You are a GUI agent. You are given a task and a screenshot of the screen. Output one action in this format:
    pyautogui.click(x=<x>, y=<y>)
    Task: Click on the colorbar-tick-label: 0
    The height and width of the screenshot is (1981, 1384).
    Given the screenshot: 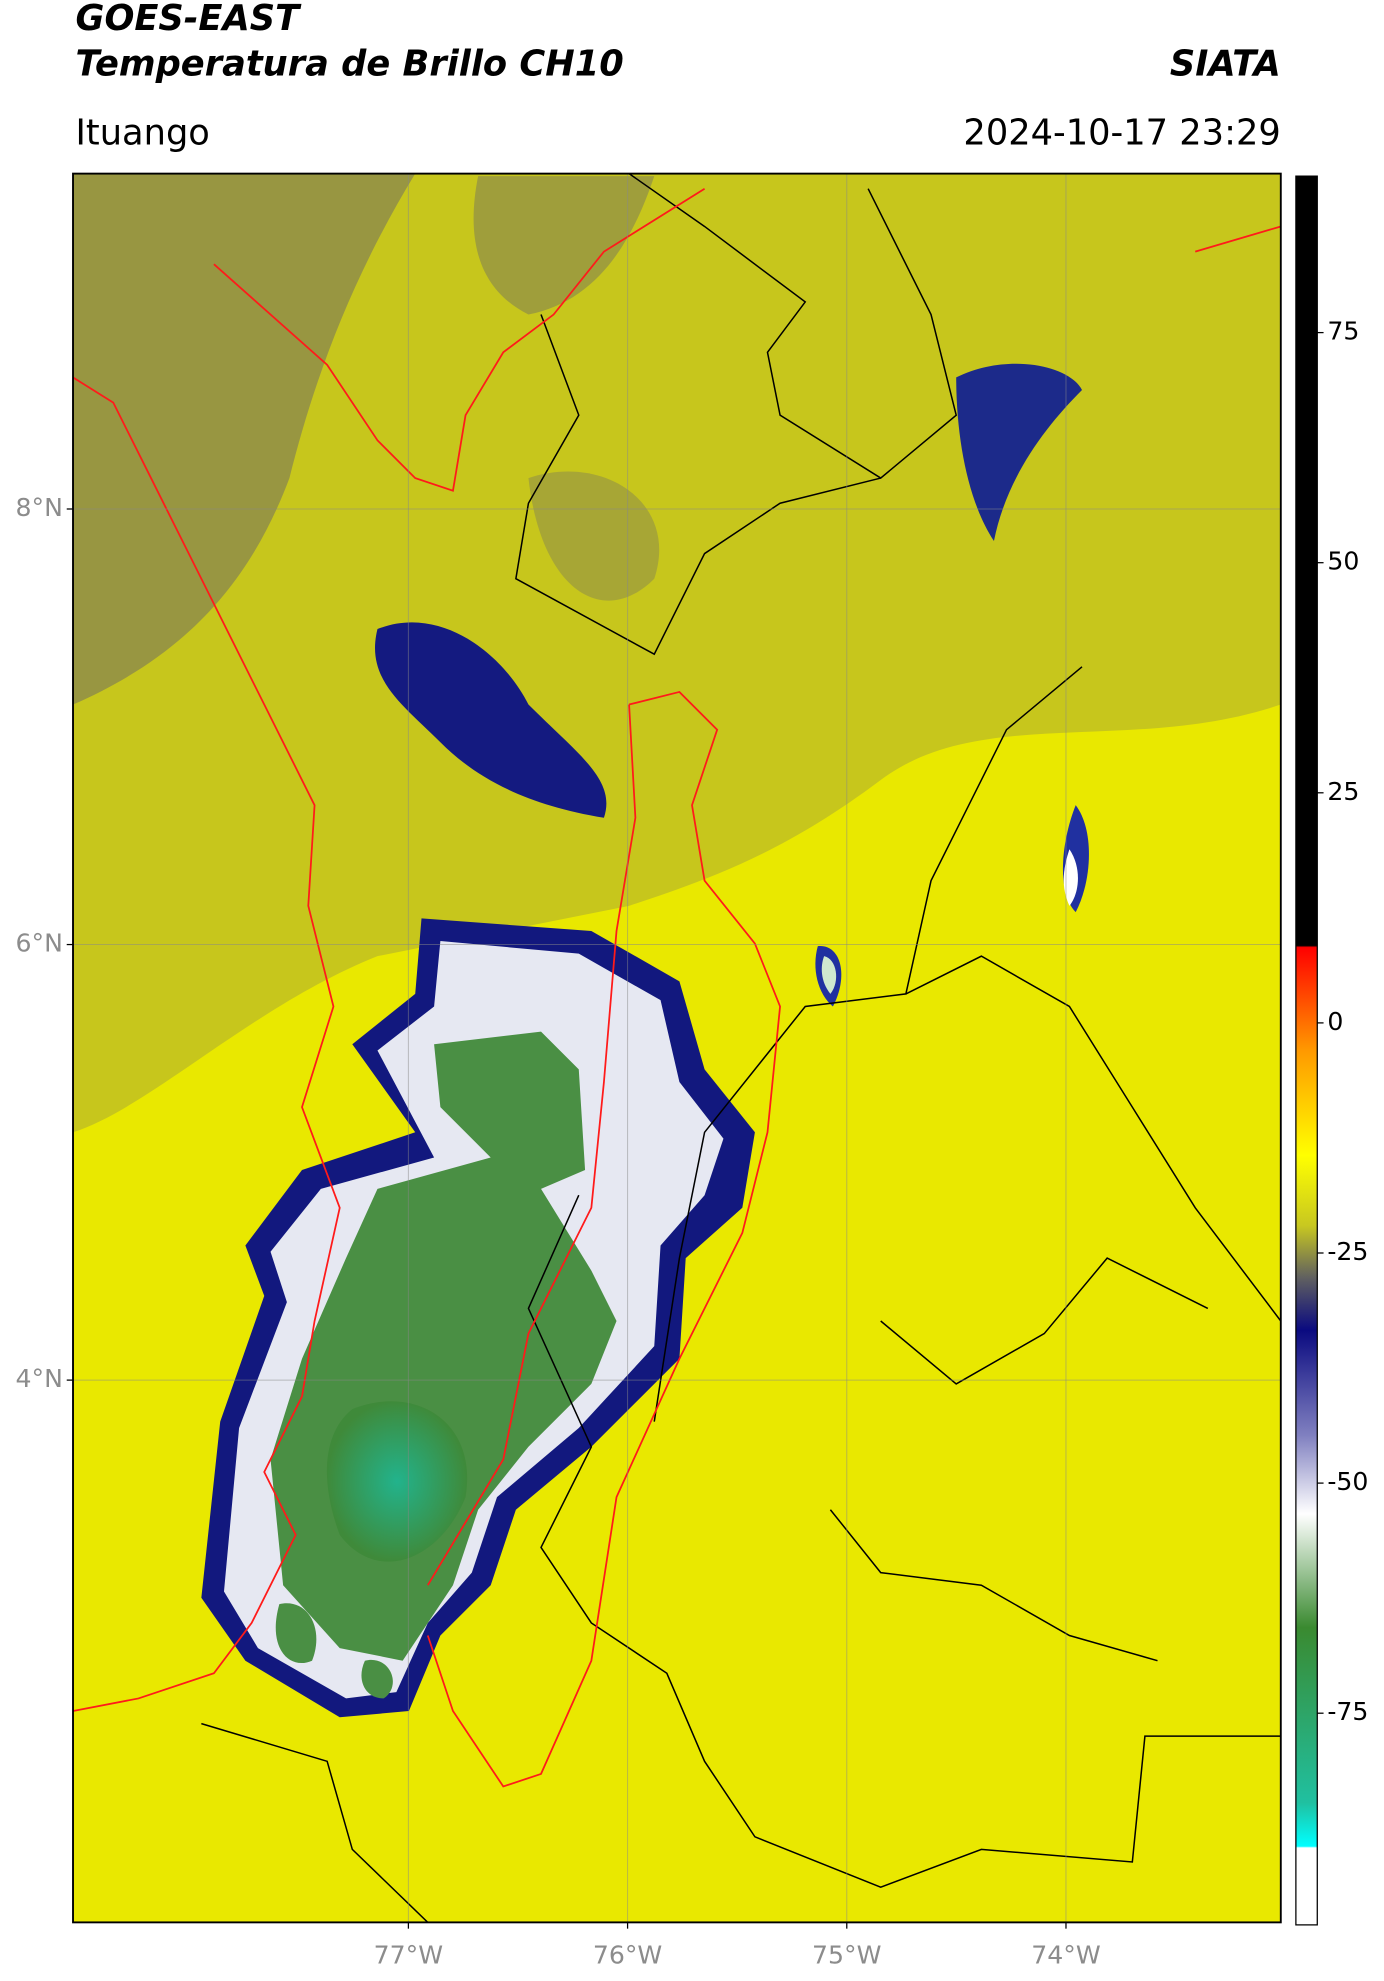 What is the action you would take?
    pyautogui.click(x=1335, y=1021)
    